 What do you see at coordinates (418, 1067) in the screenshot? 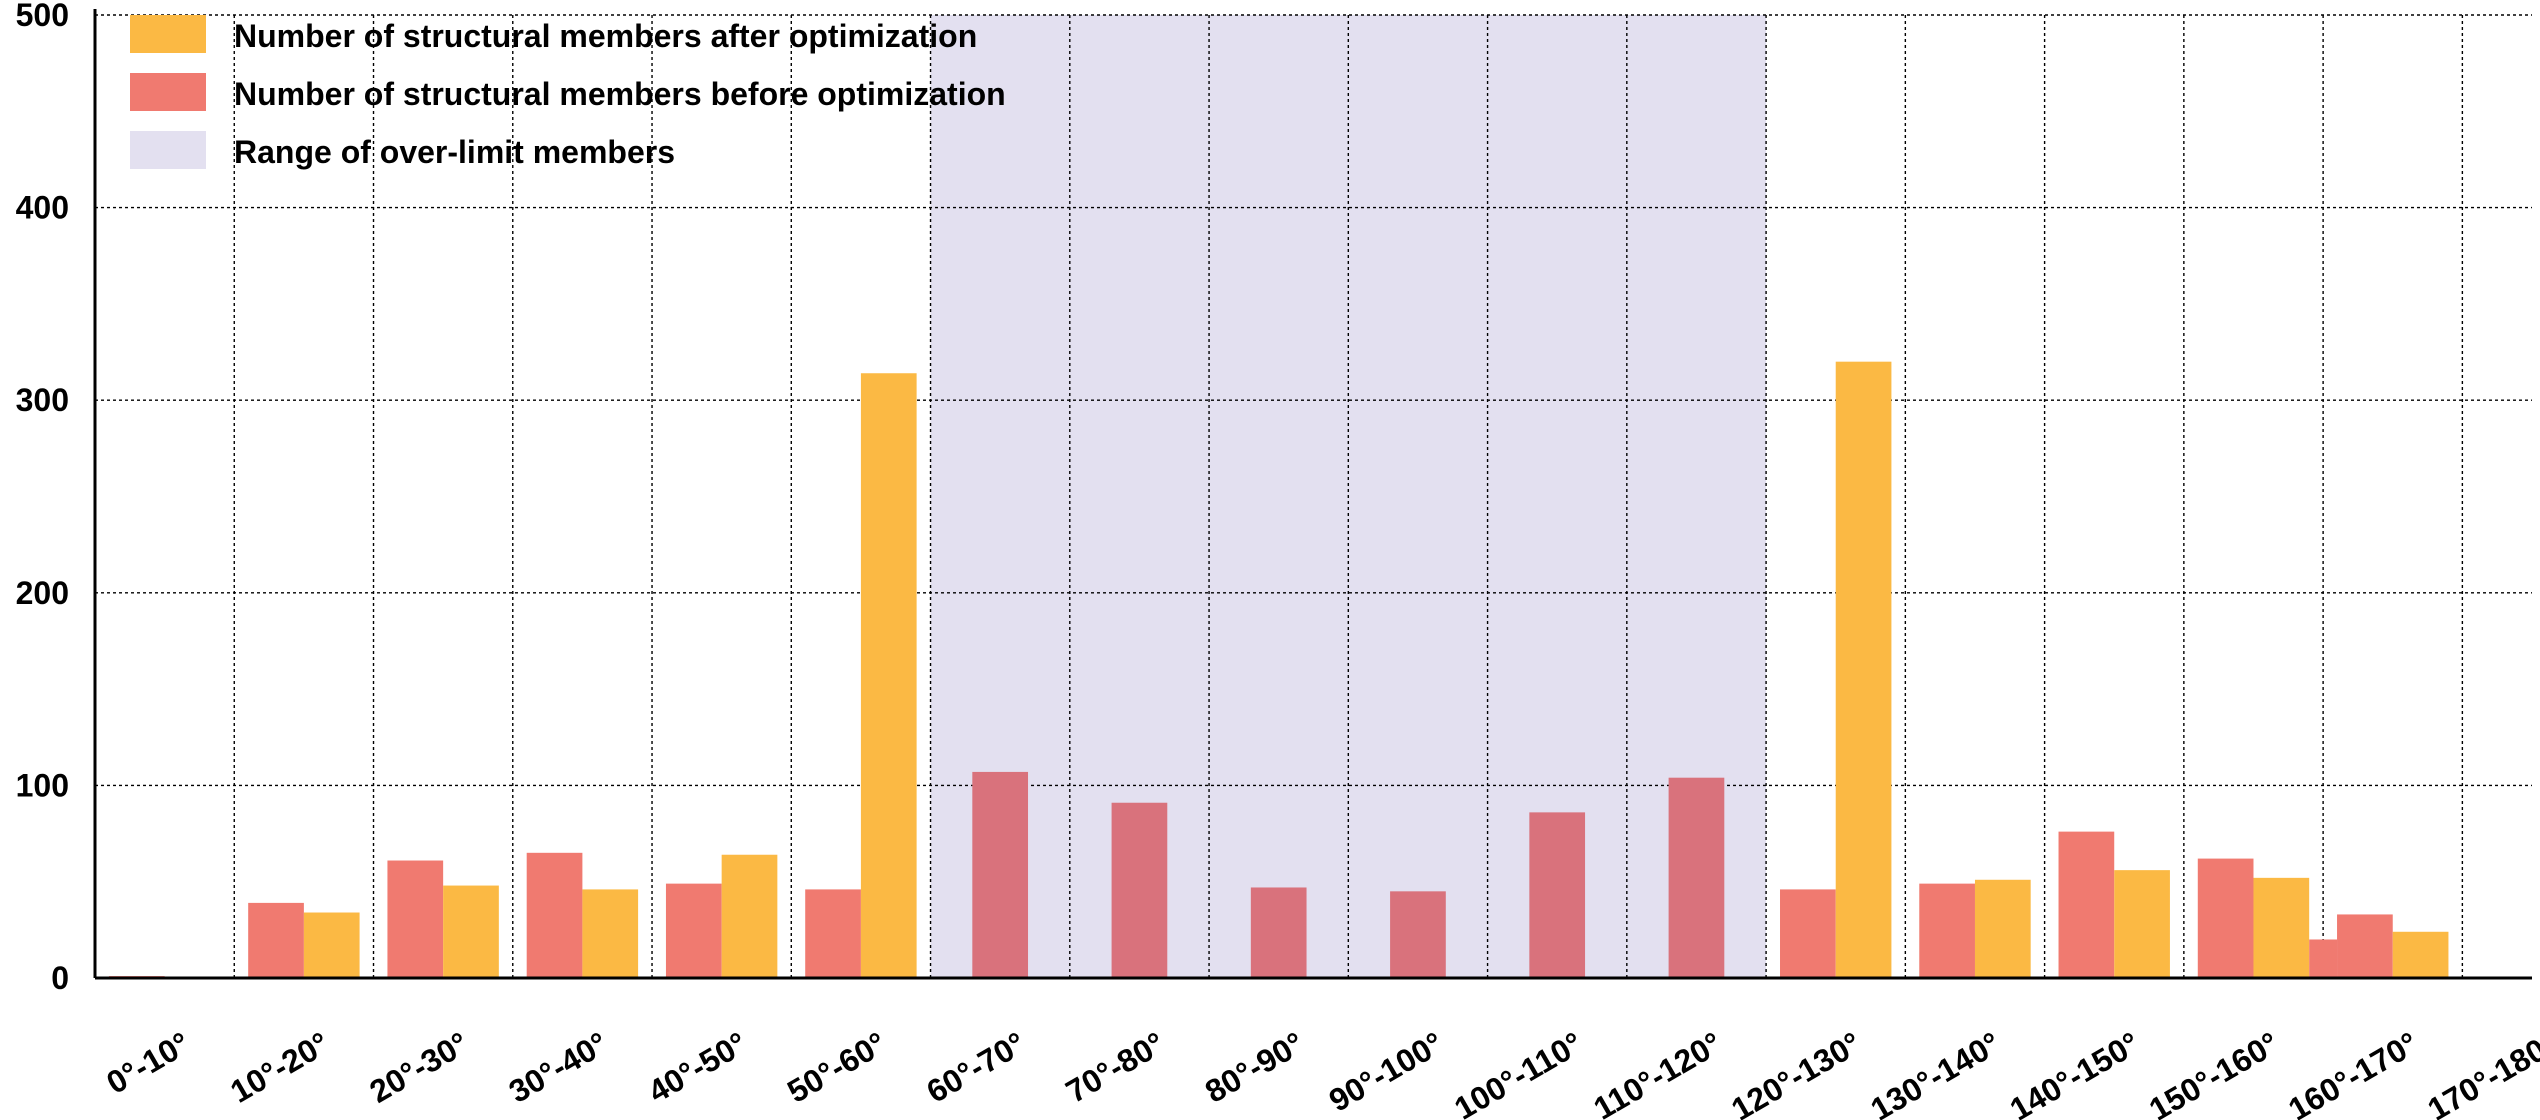
I see `x-tick-label-2: 20°-30°` at bounding box center [418, 1067].